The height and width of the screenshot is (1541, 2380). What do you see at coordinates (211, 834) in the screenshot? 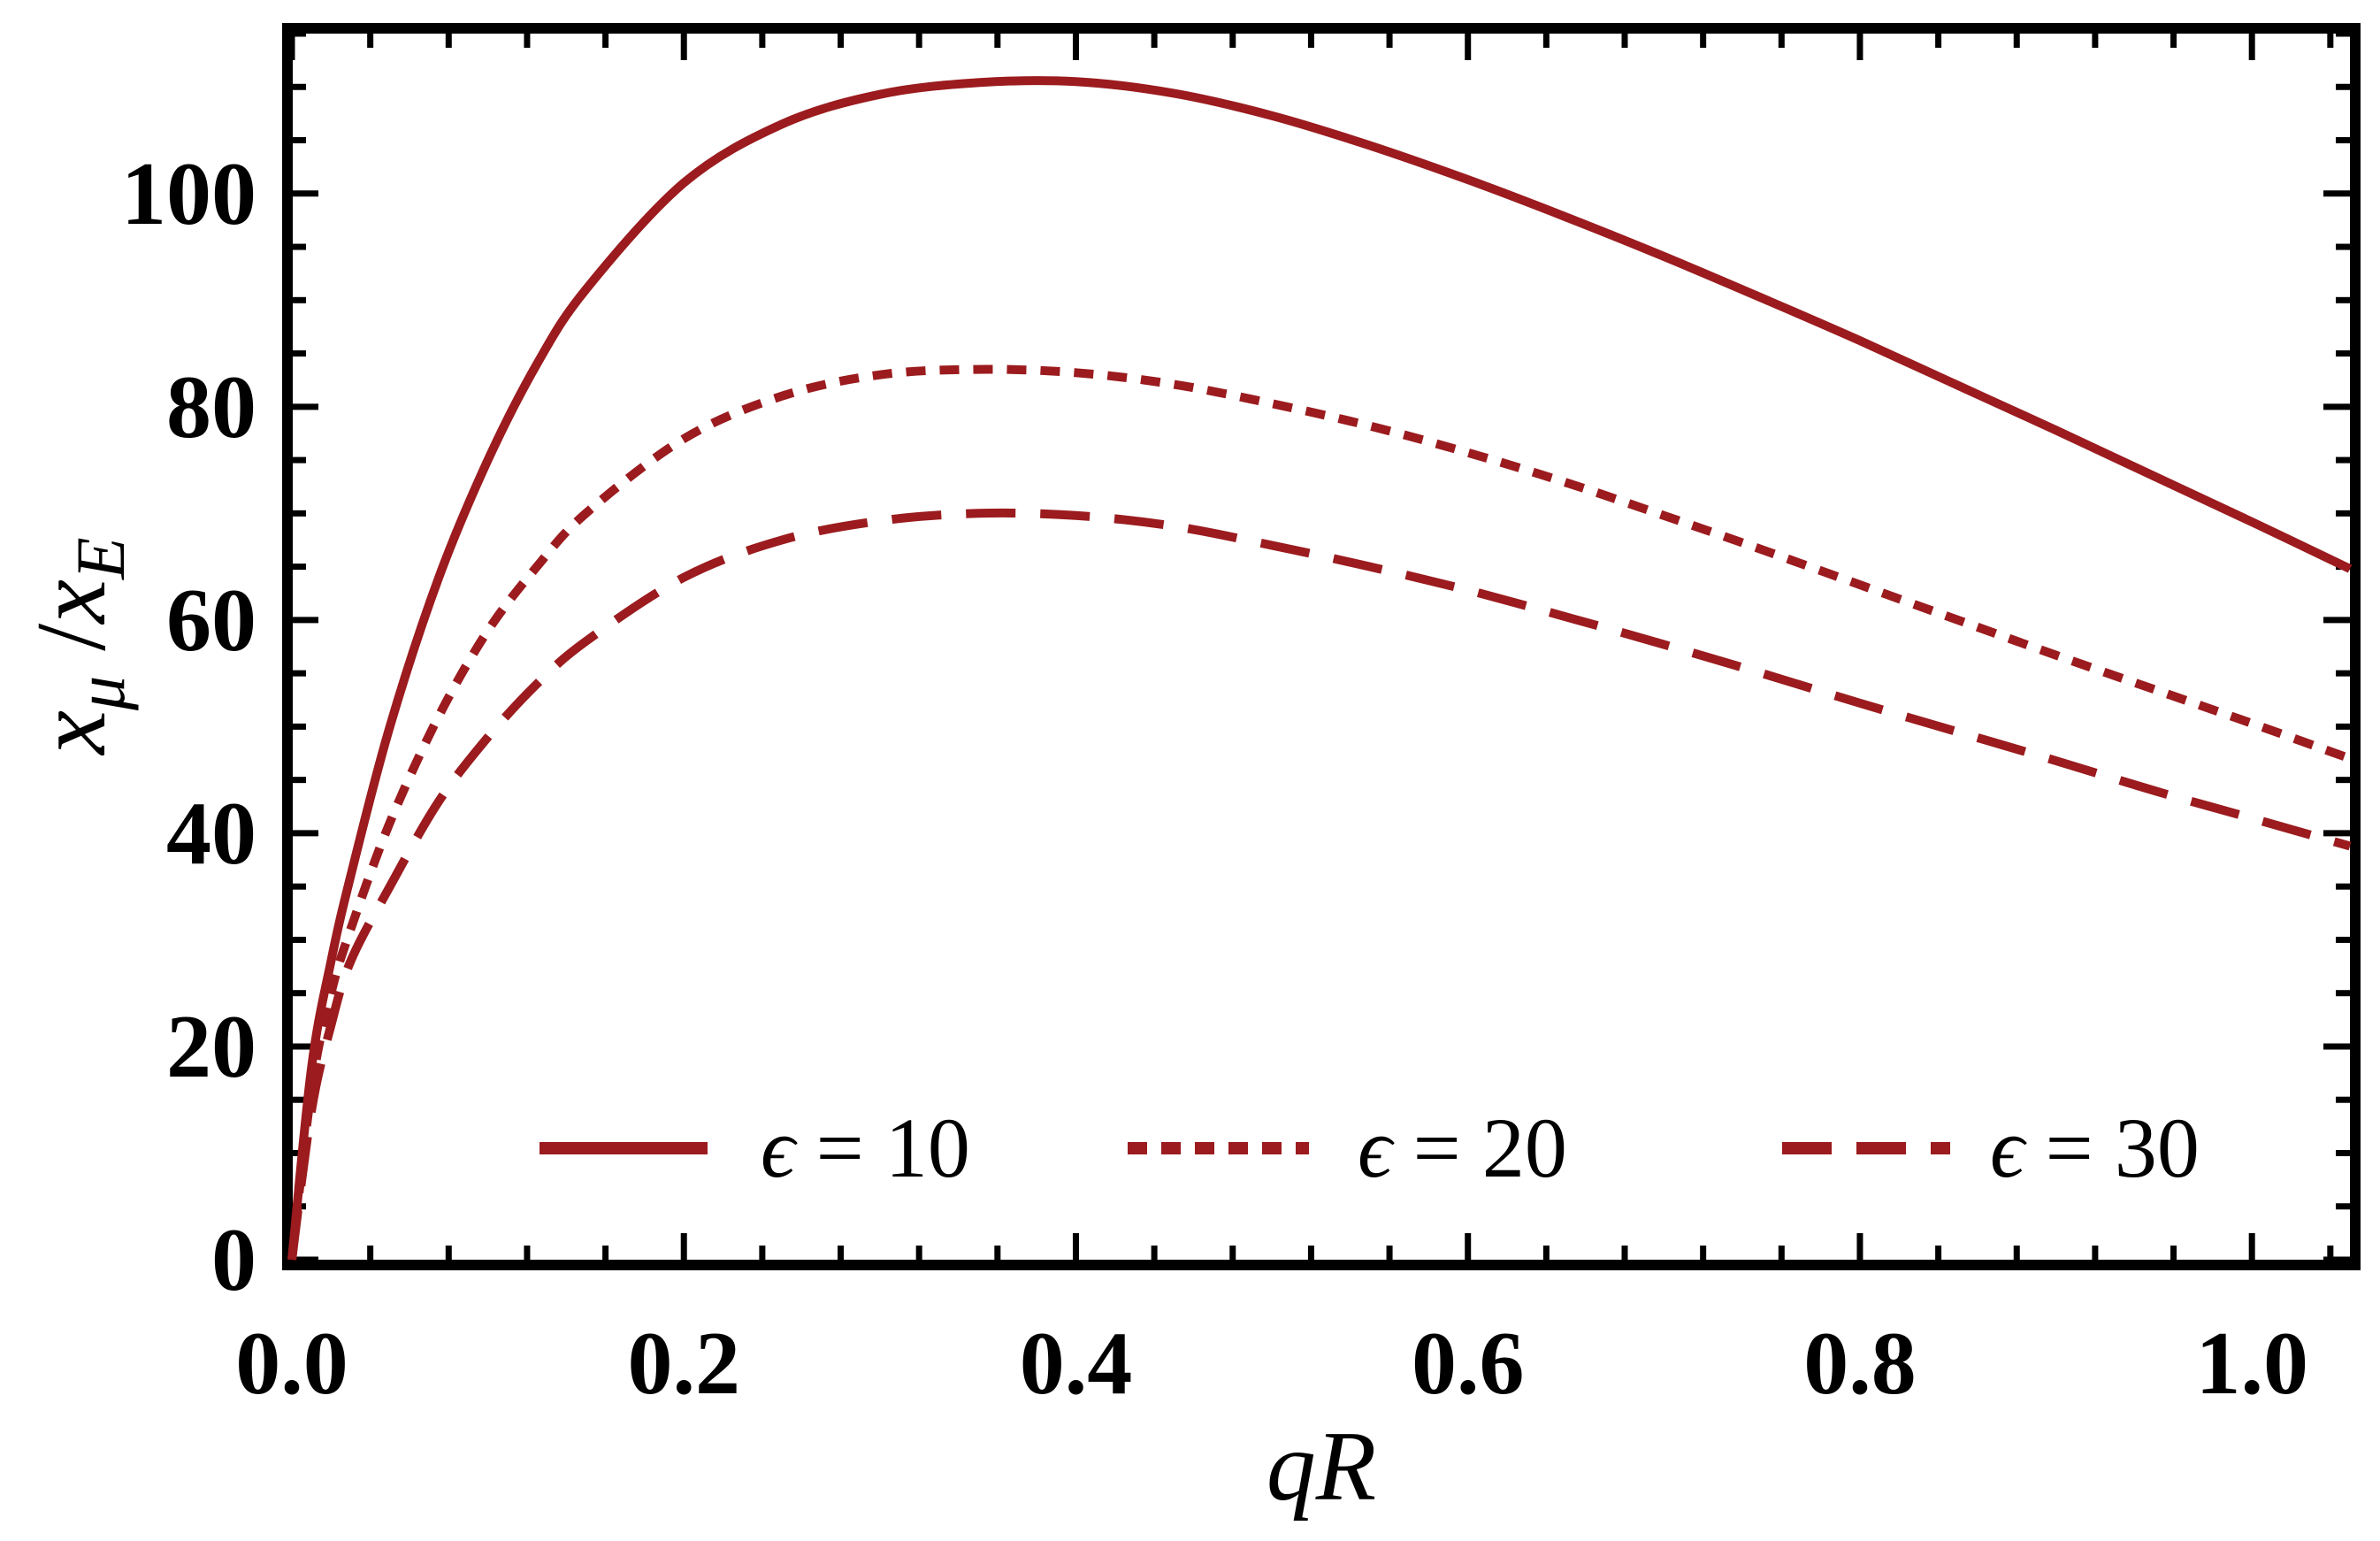
I see `y-tick-label: 40` at bounding box center [211, 834].